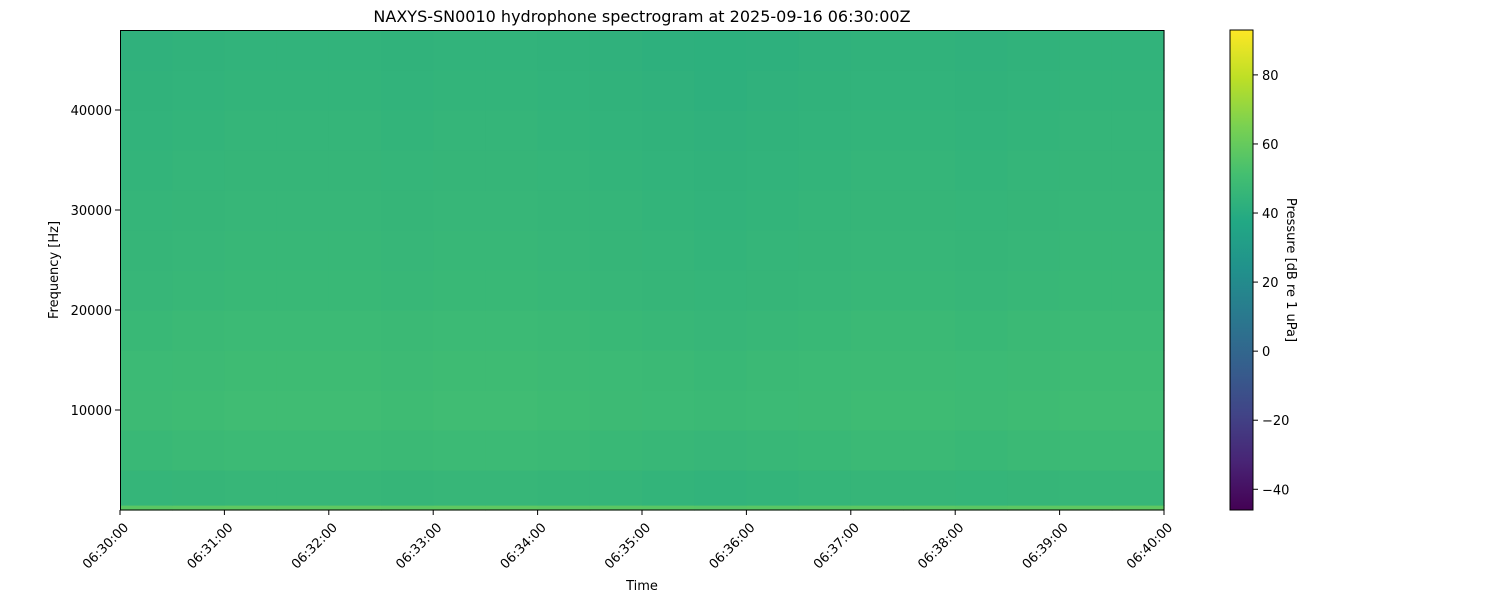 This screenshot has width=1500, height=604. What do you see at coordinates (628, 546) in the screenshot?
I see `x-tick-label: 06:35:00` at bounding box center [628, 546].